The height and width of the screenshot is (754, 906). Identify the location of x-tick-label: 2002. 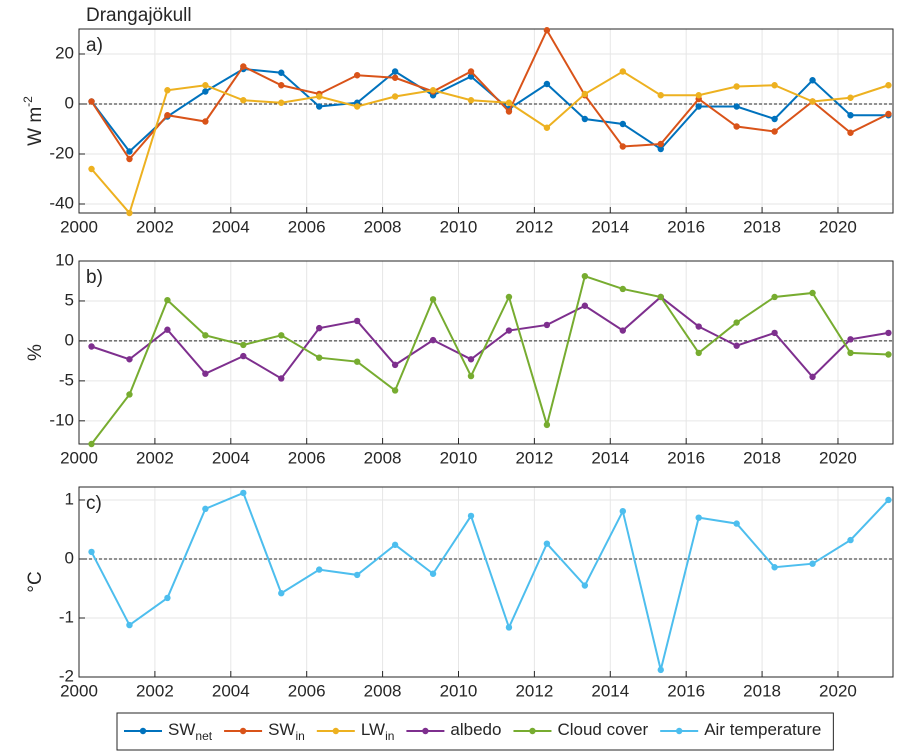
(155, 457).